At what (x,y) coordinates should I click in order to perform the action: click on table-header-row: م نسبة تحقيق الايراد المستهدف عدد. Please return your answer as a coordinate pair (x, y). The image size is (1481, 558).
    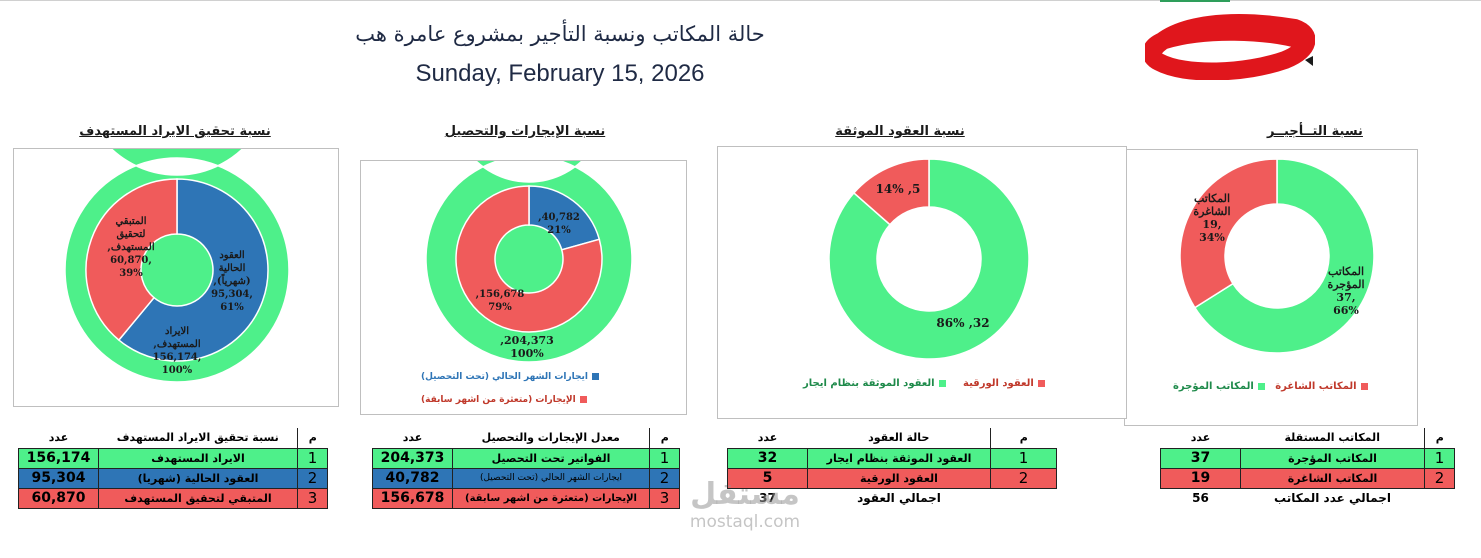
    Looking at the image, I should click on (173, 438).